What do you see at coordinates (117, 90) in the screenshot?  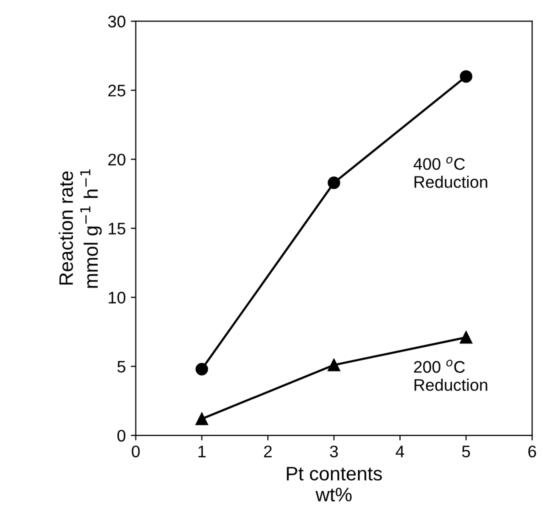 I see `y-tick-label: 25` at bounding box center [117, 90].